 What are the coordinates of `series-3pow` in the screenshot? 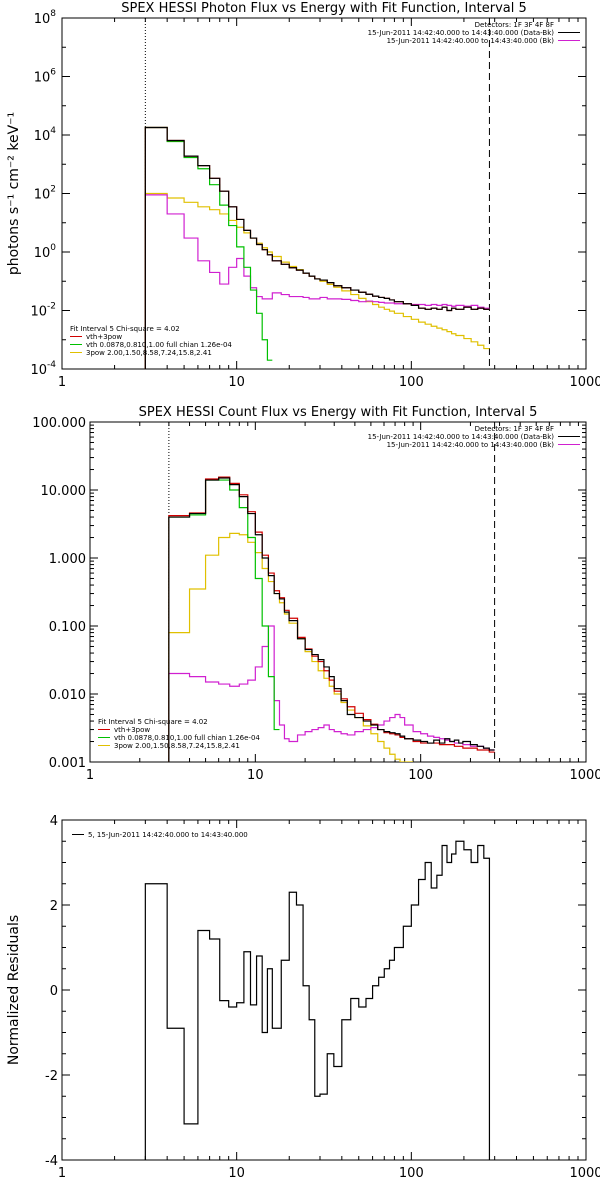 It's located at (291, 647).